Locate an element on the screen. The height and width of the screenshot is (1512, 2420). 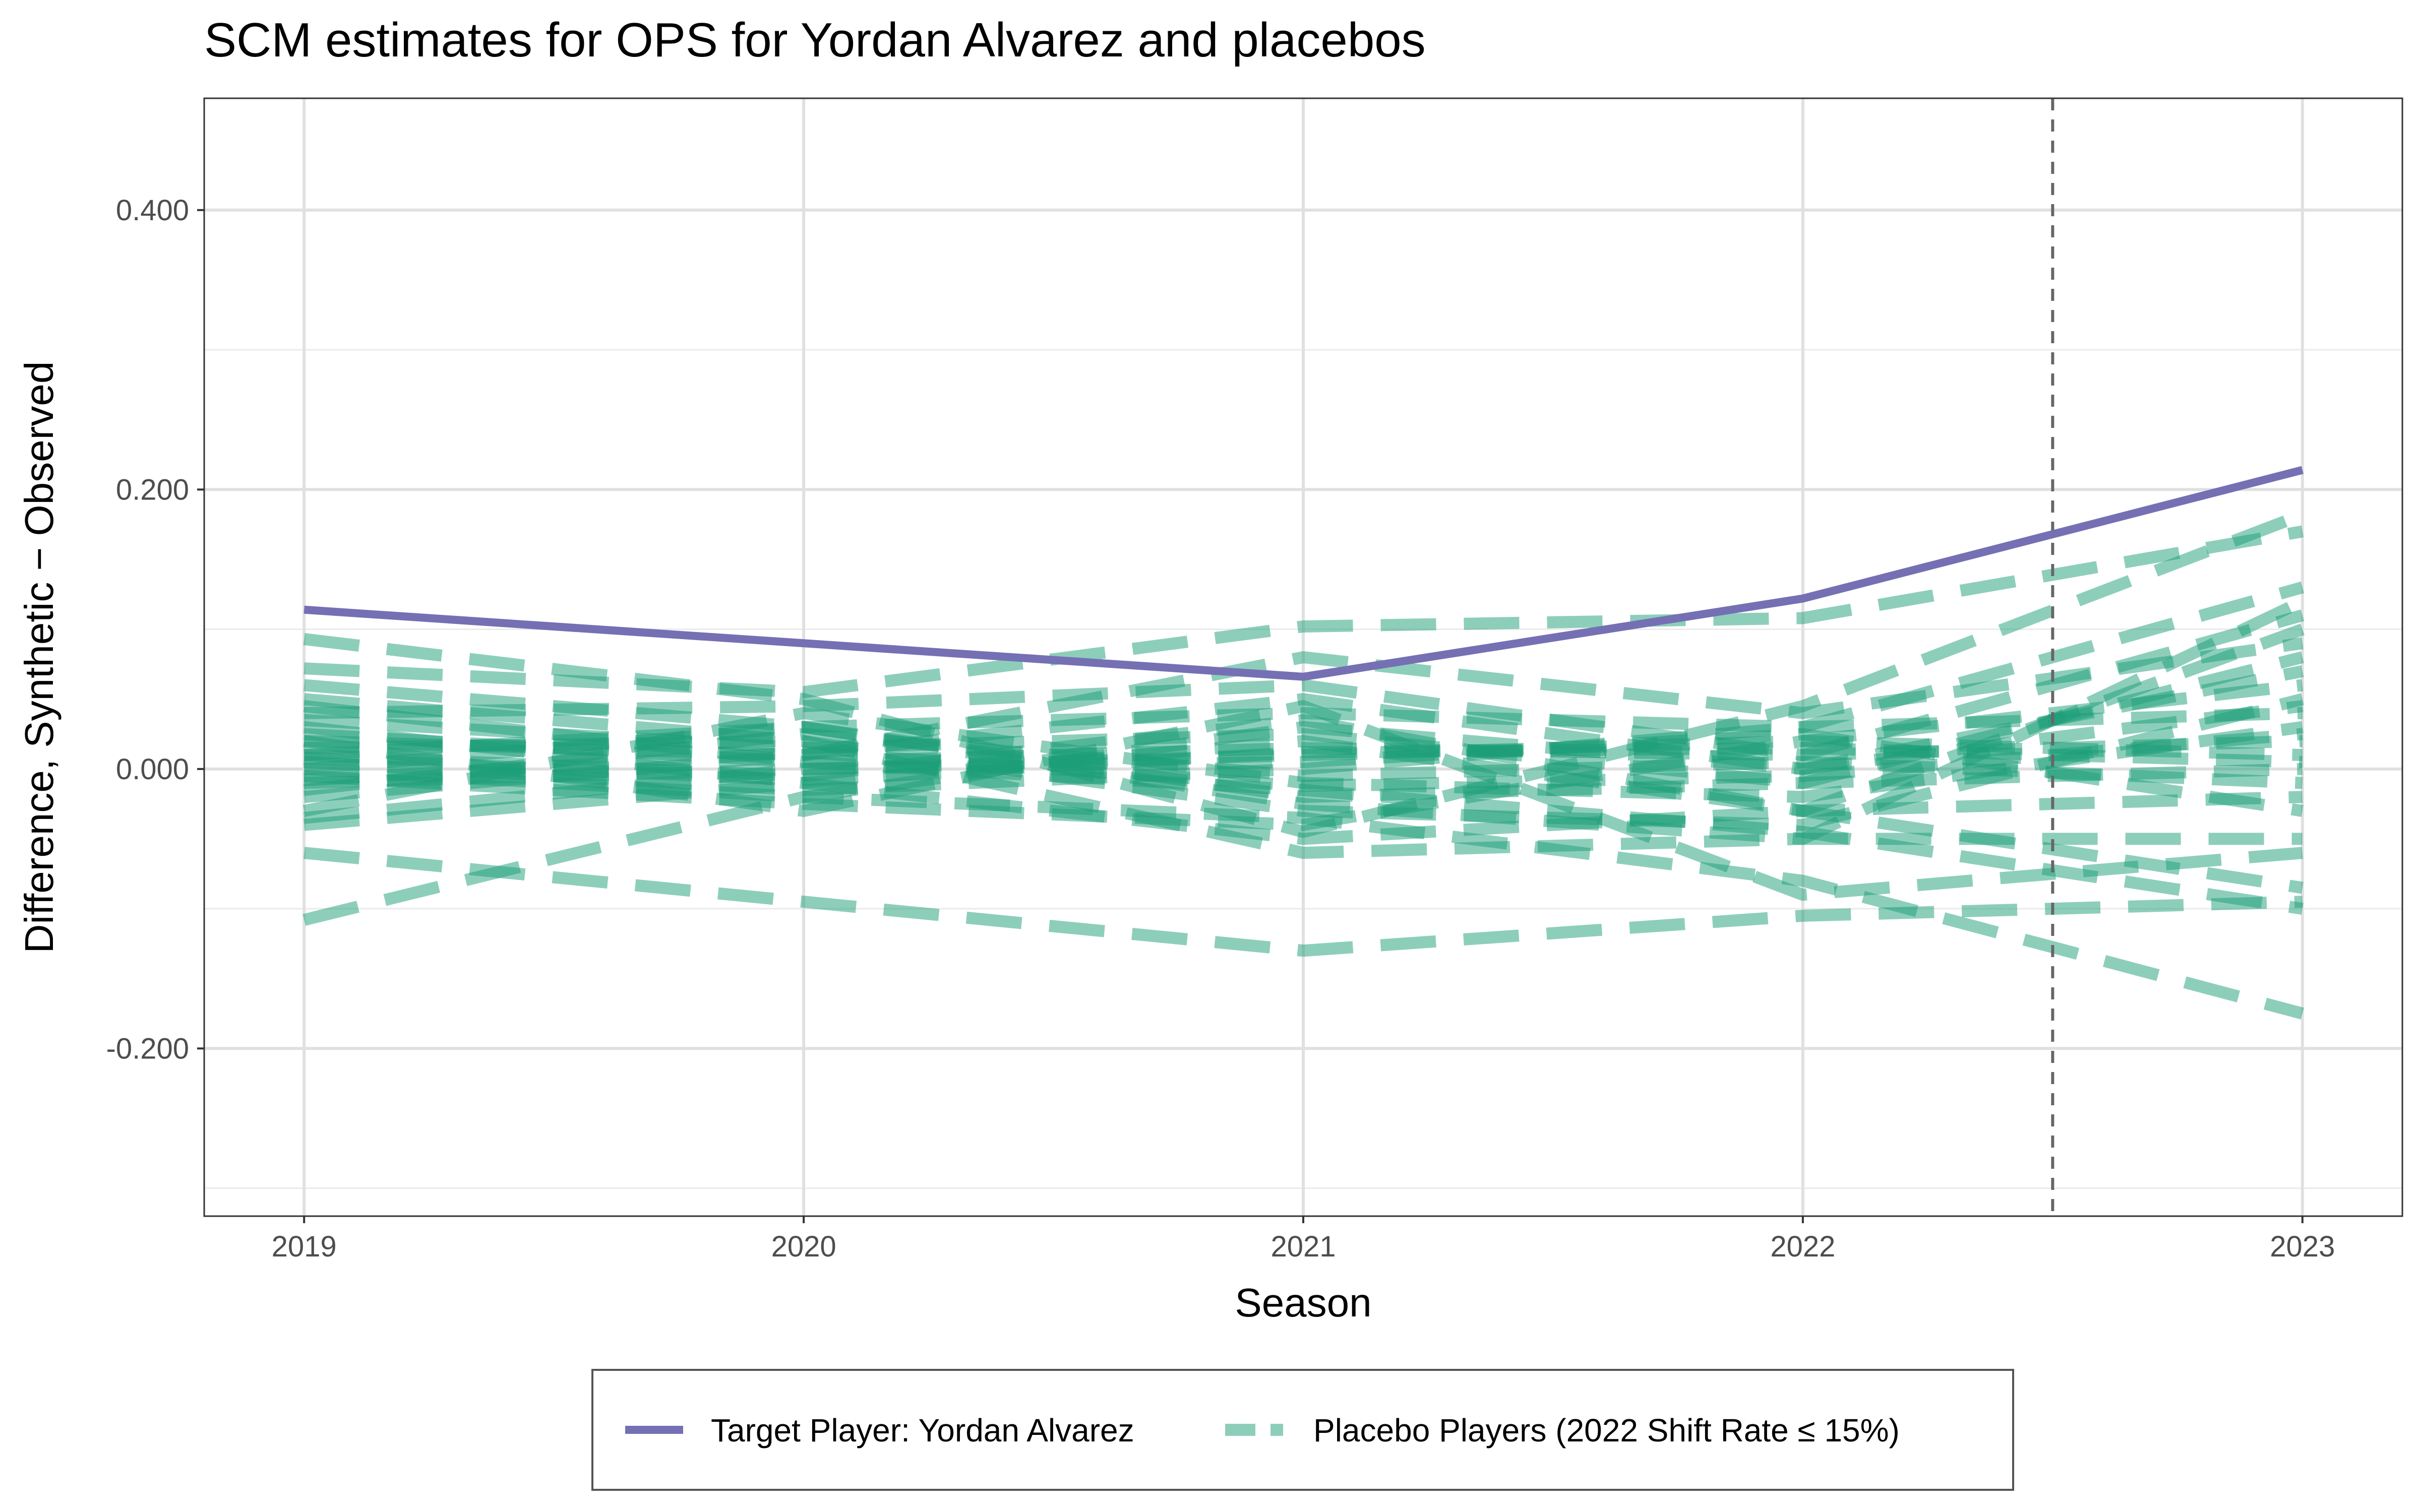
x-tick-label: 2019 is located at coordinates (304, 1246).